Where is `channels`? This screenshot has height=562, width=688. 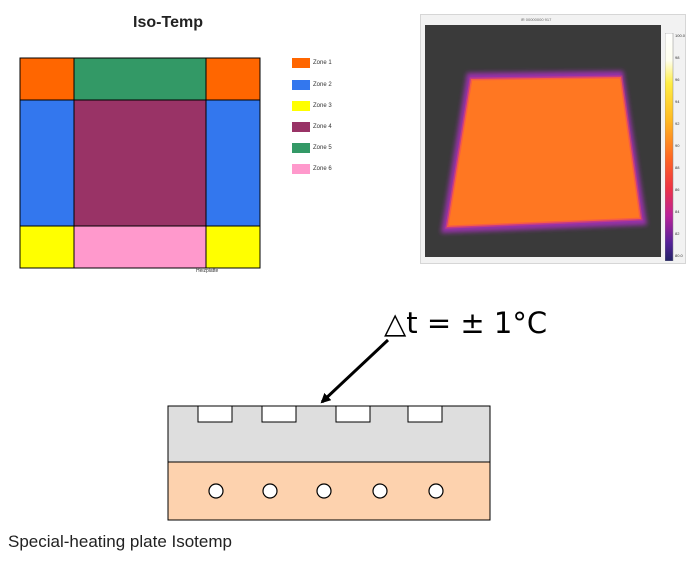 channels is located at coordinates (320, 414).